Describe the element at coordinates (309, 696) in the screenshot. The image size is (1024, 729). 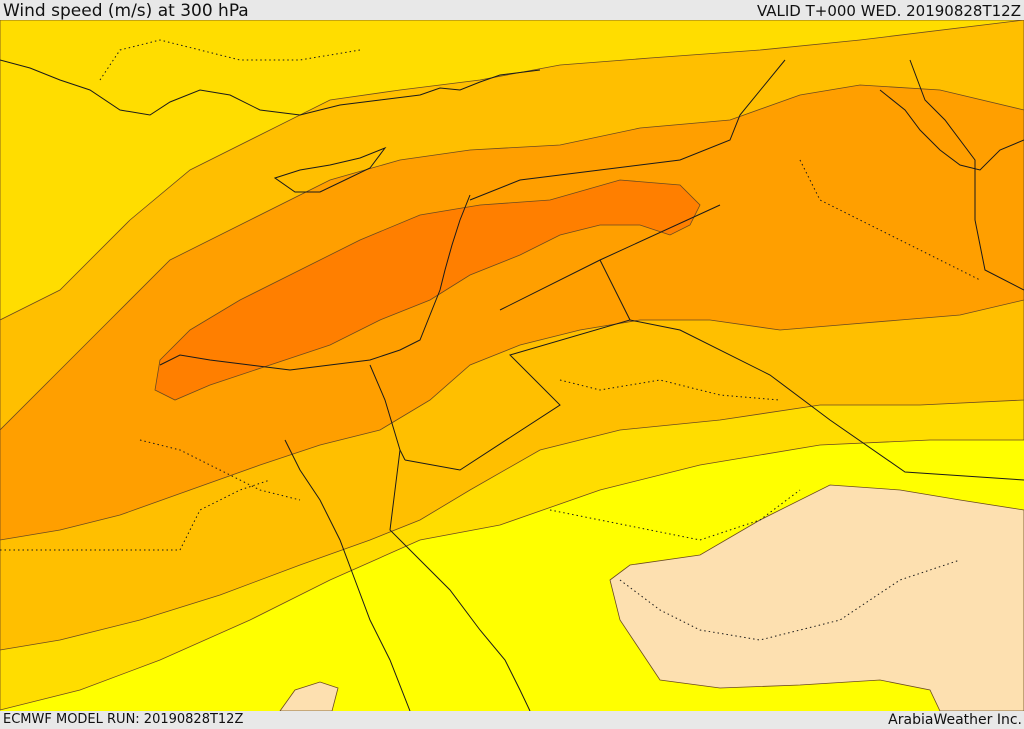
I see `band-calm-small` at that location.